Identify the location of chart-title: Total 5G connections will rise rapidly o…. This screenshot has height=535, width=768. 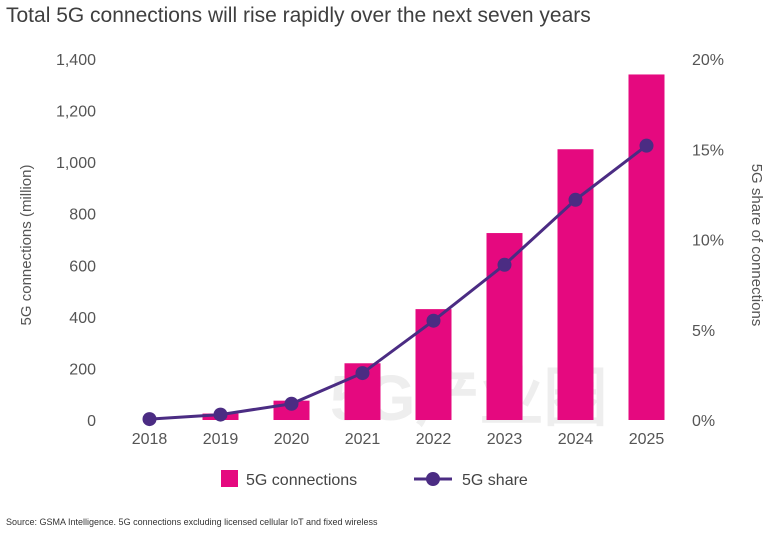
(298, 15).